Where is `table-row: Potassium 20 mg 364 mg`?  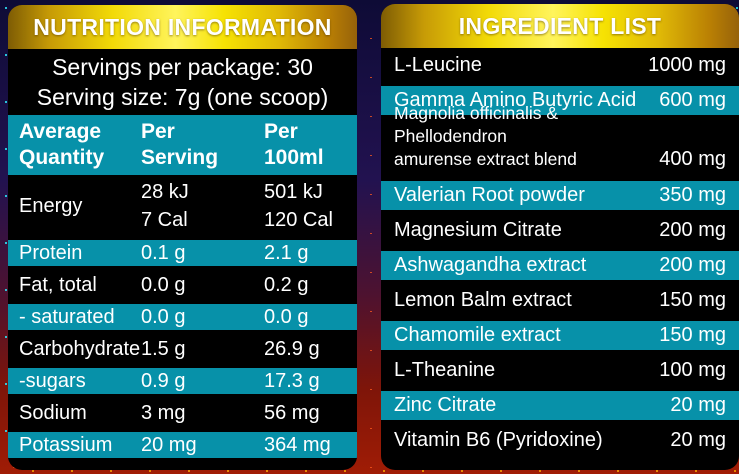 table-row: Potassium 20 mg 364 mg is located at coordinates (182, 445).